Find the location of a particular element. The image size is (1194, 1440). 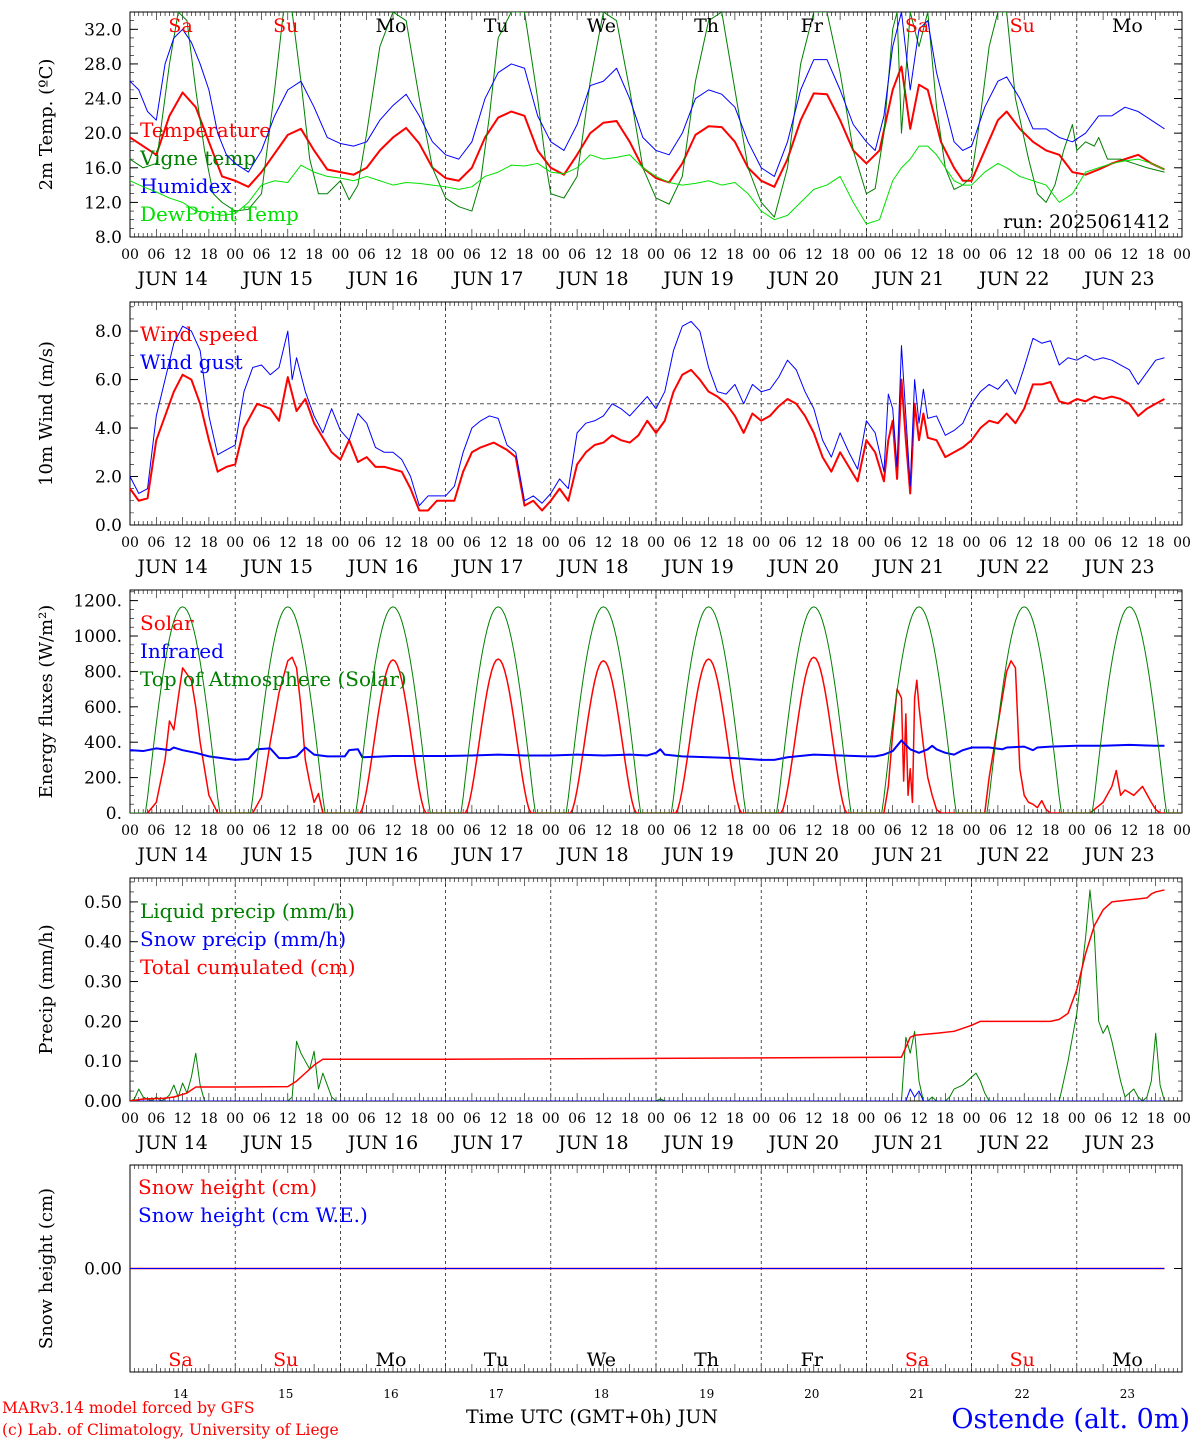

precip-day-label: JUN 17 is located at coordinates (487, 1143).